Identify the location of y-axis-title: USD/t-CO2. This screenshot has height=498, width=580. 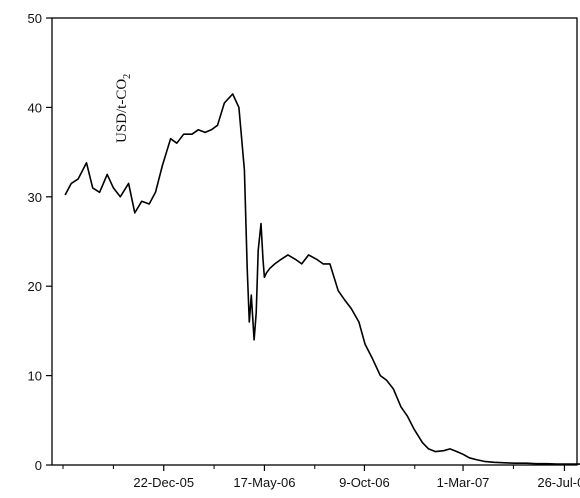
(123, 108).